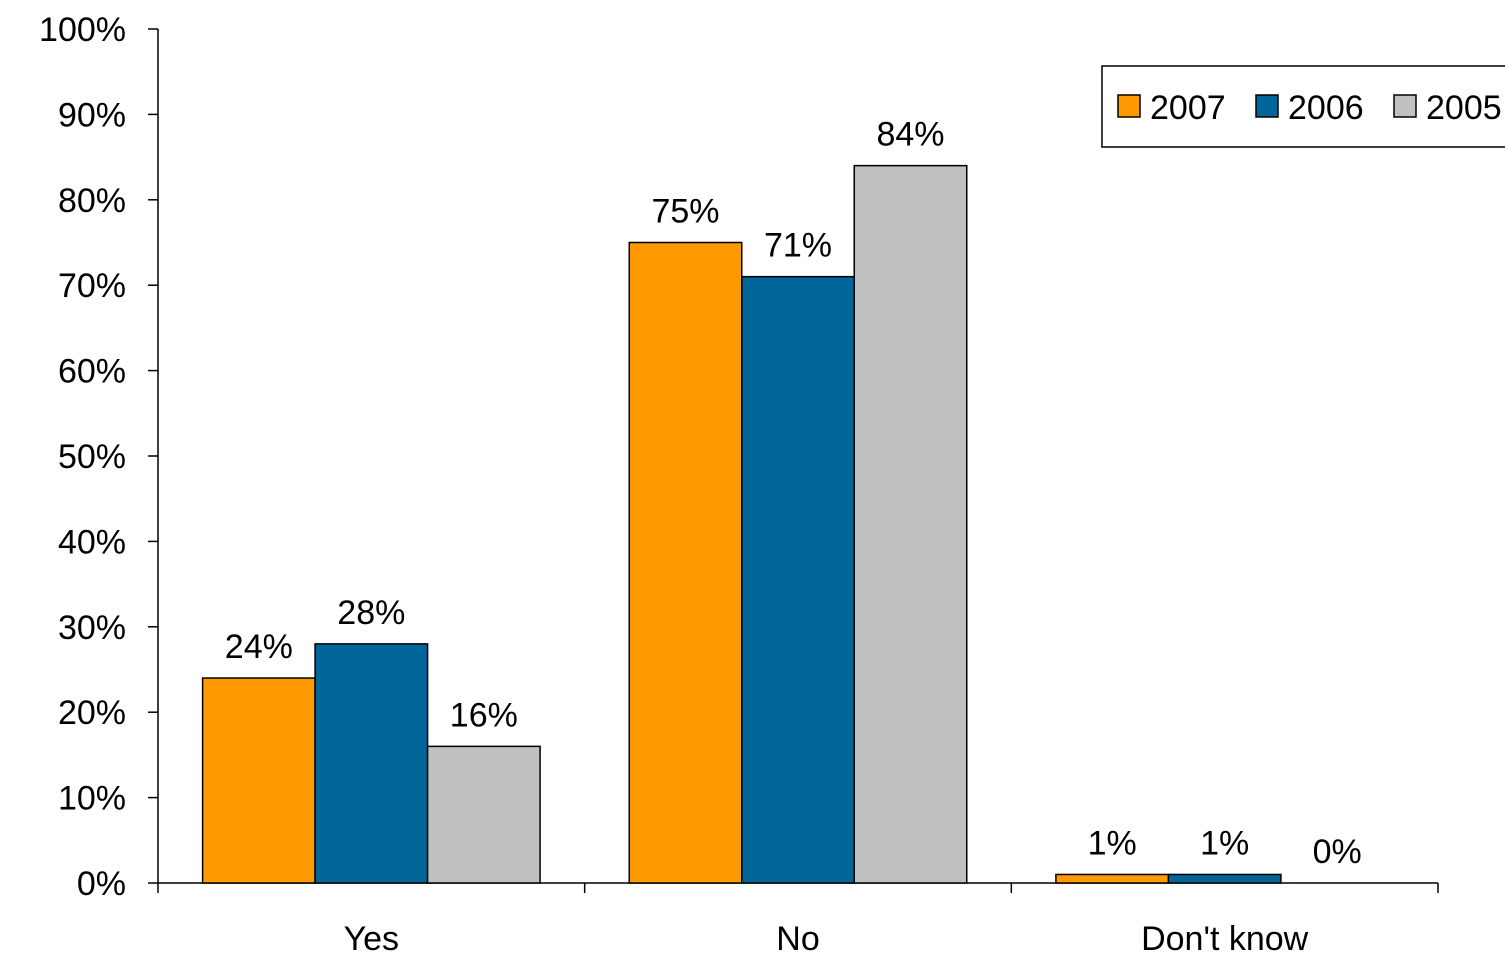  I want to click on legend-box, so click(1303, 106).